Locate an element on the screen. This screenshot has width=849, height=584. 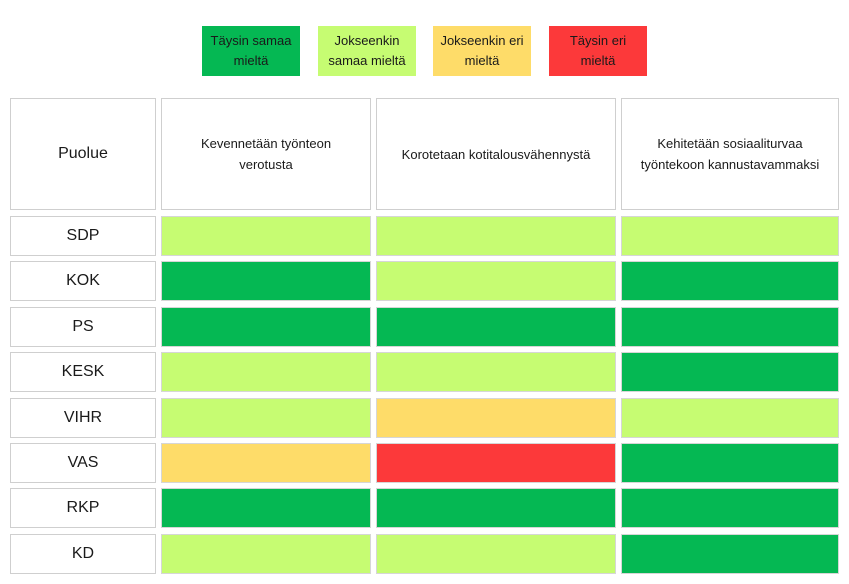
party-label: KD is located at coordinates (83, 553).